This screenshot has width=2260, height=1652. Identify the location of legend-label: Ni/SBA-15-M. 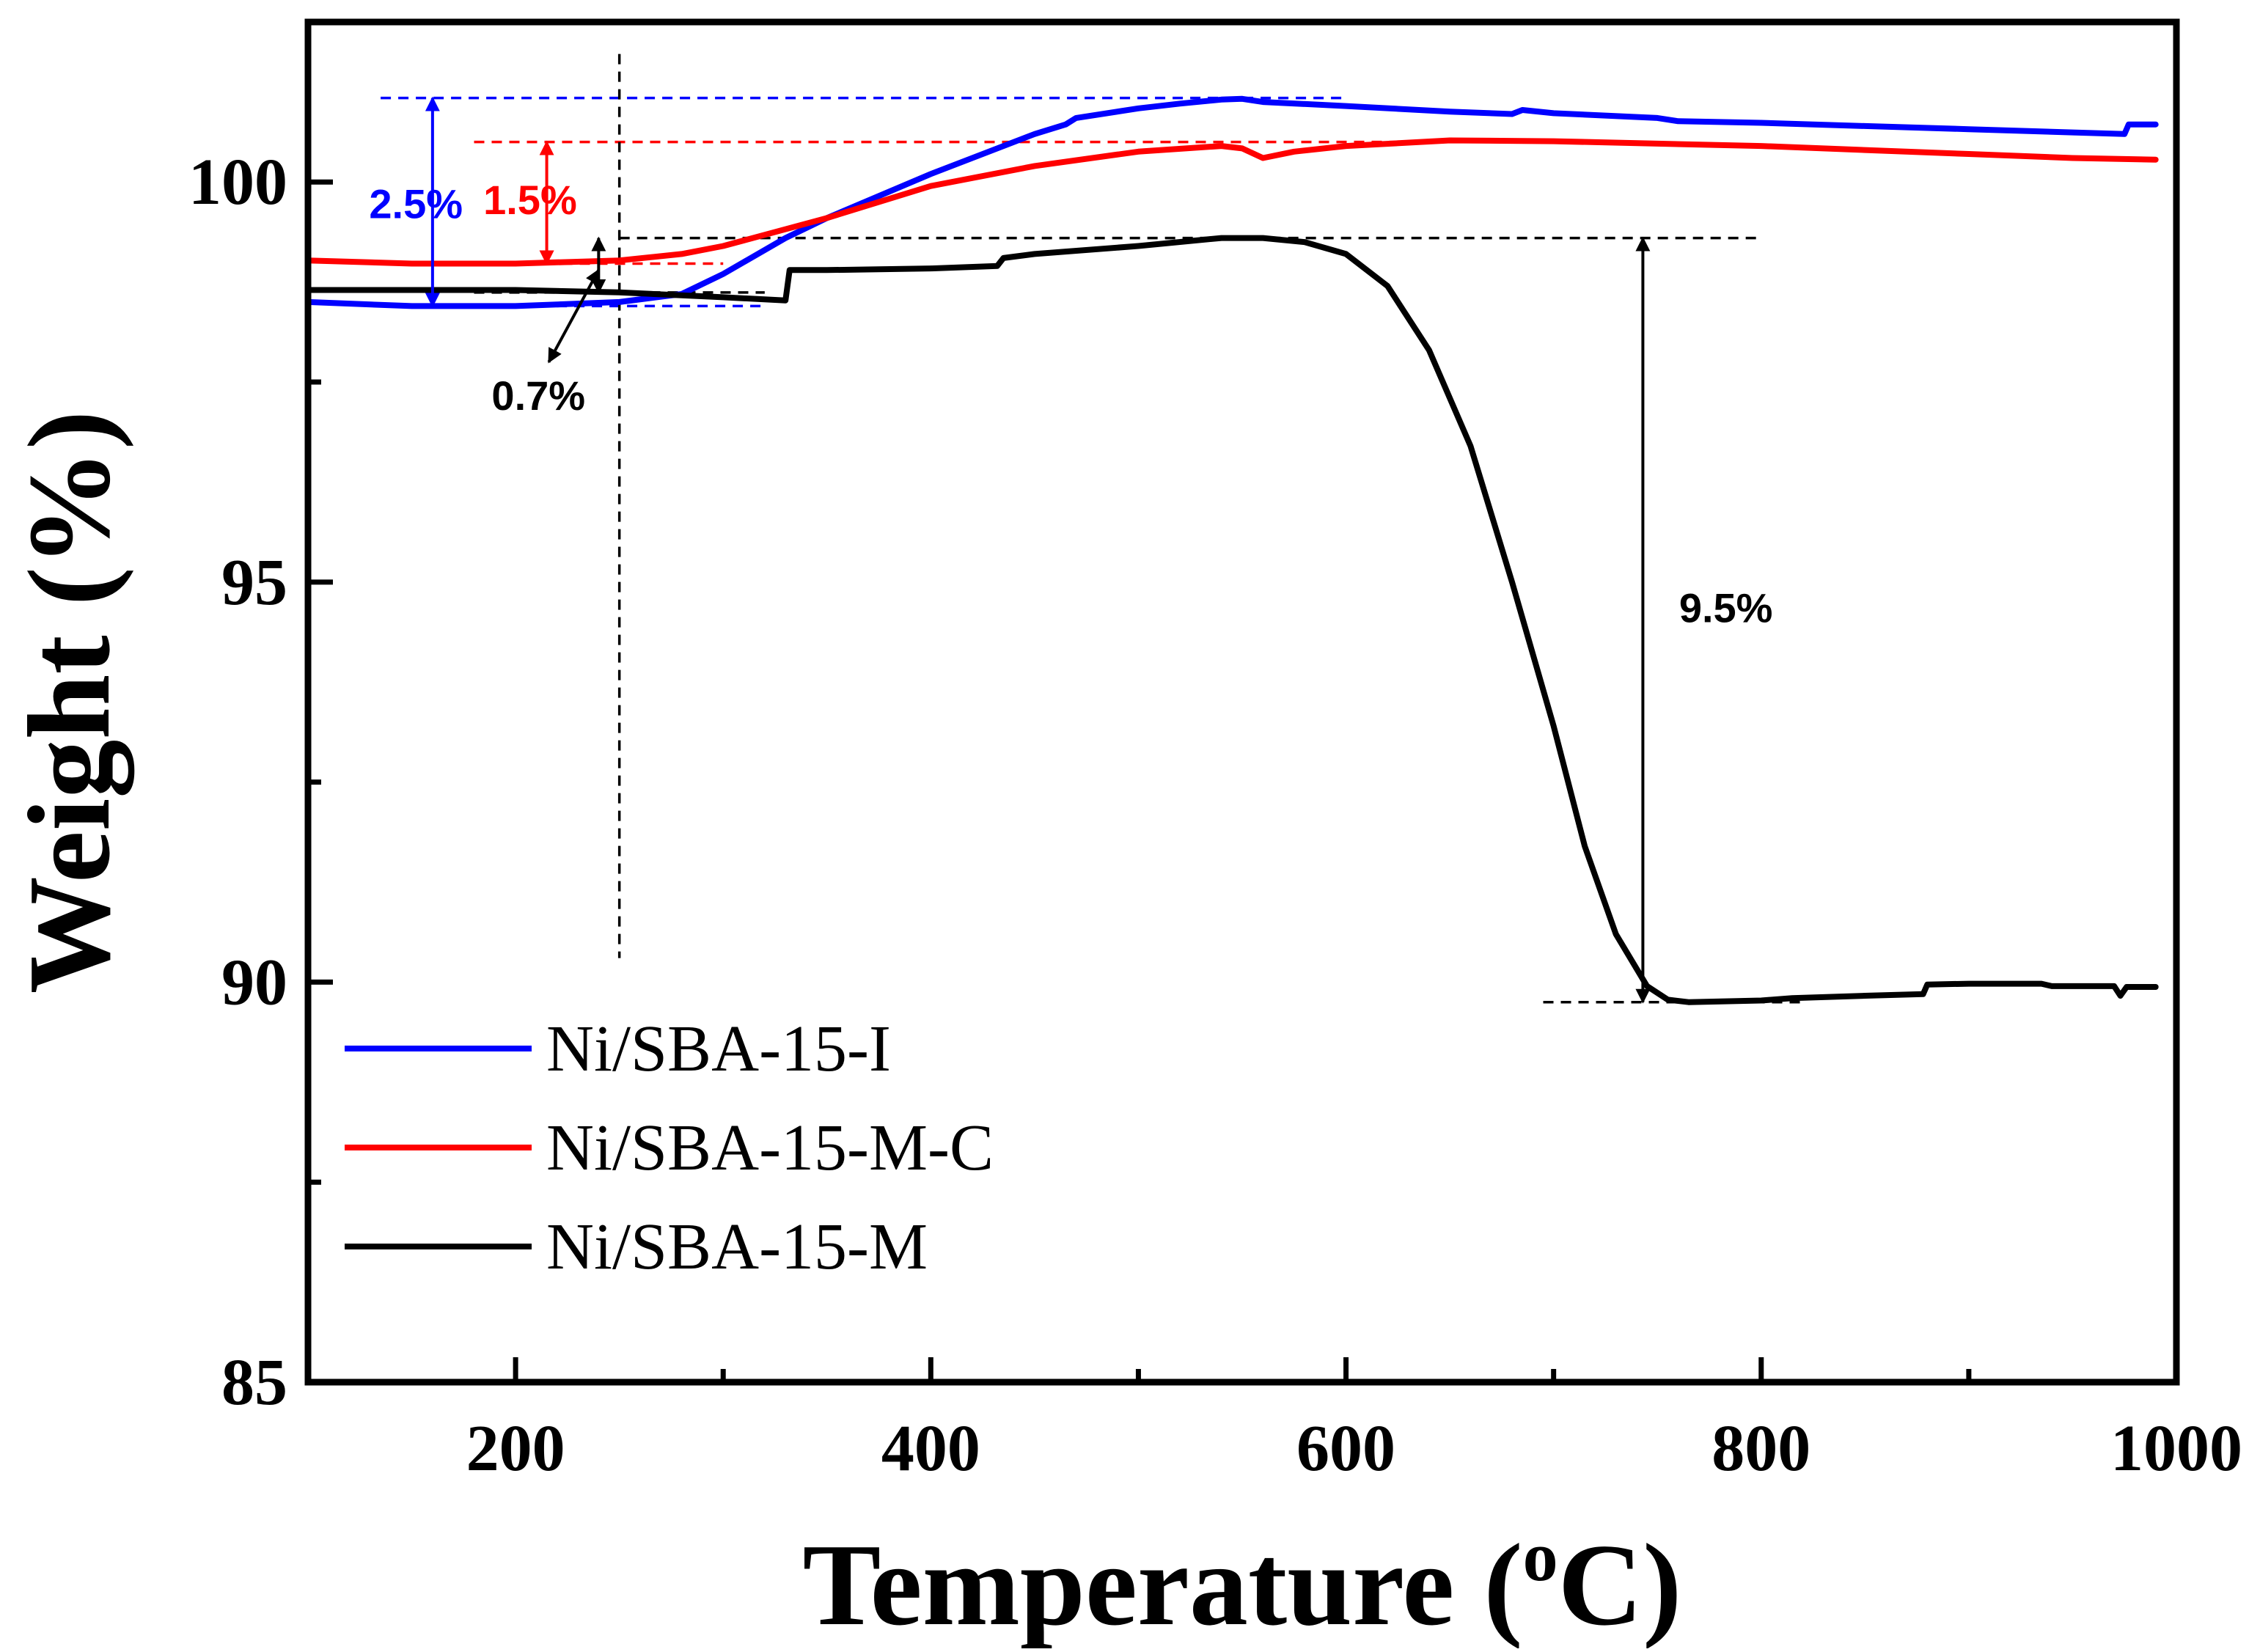
(737, 1247).